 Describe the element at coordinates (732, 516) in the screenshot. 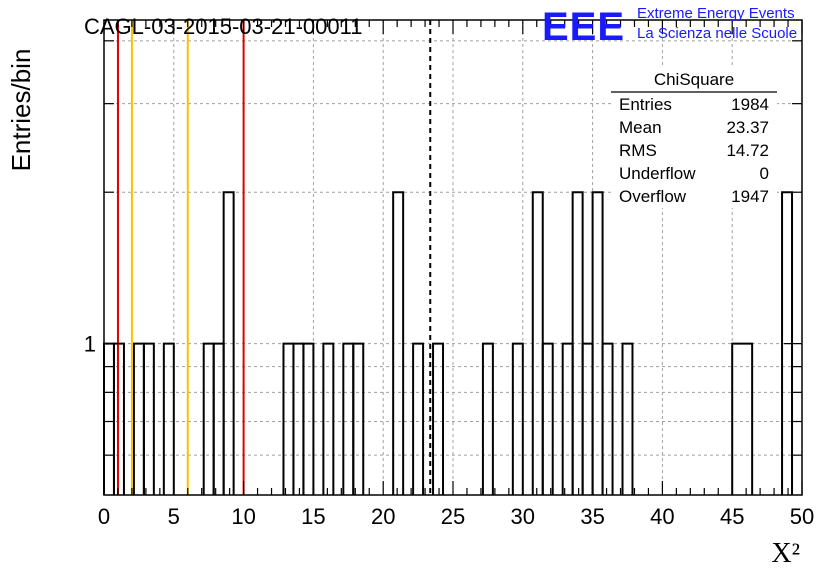

I see `x-tick-label: 45` at that location.